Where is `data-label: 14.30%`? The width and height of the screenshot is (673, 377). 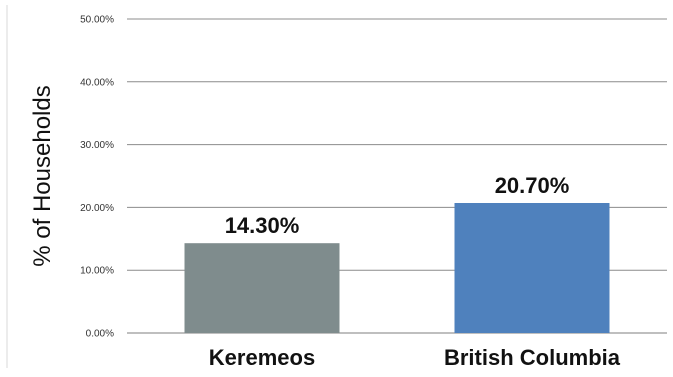
data-label: 14.30% is located at coordinates (262, 225).